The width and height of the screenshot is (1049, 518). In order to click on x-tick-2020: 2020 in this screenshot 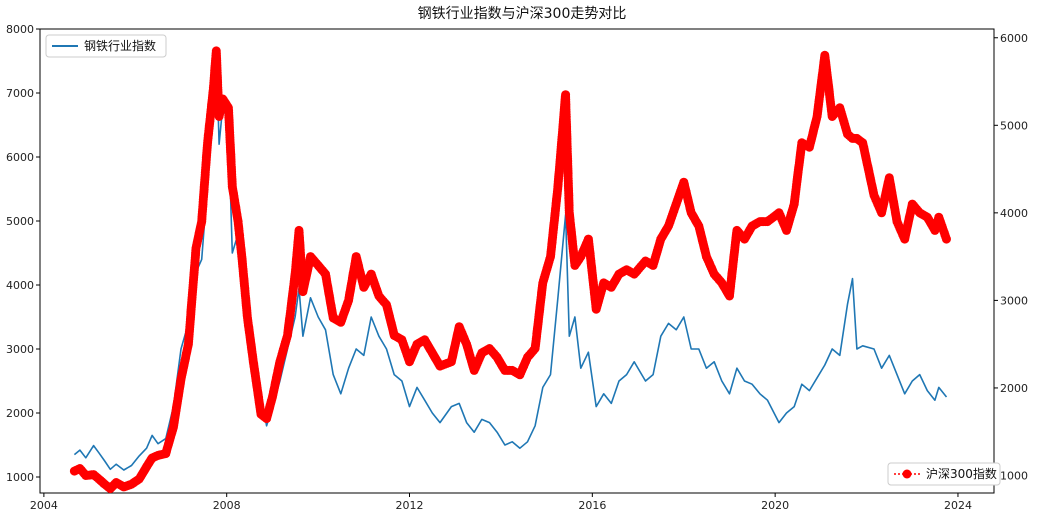, I will do `click(775, 502)`.